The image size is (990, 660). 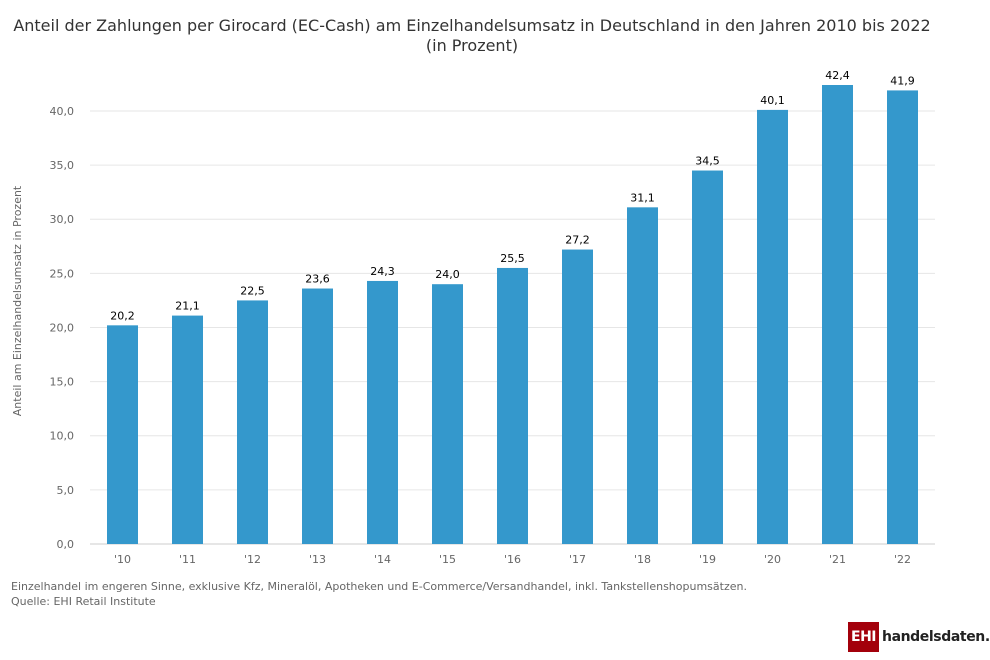 What do you see at coordinates (577, 559) in the screenshot?
I see `x-tick-label: '17` at bounding box center [577, 559].